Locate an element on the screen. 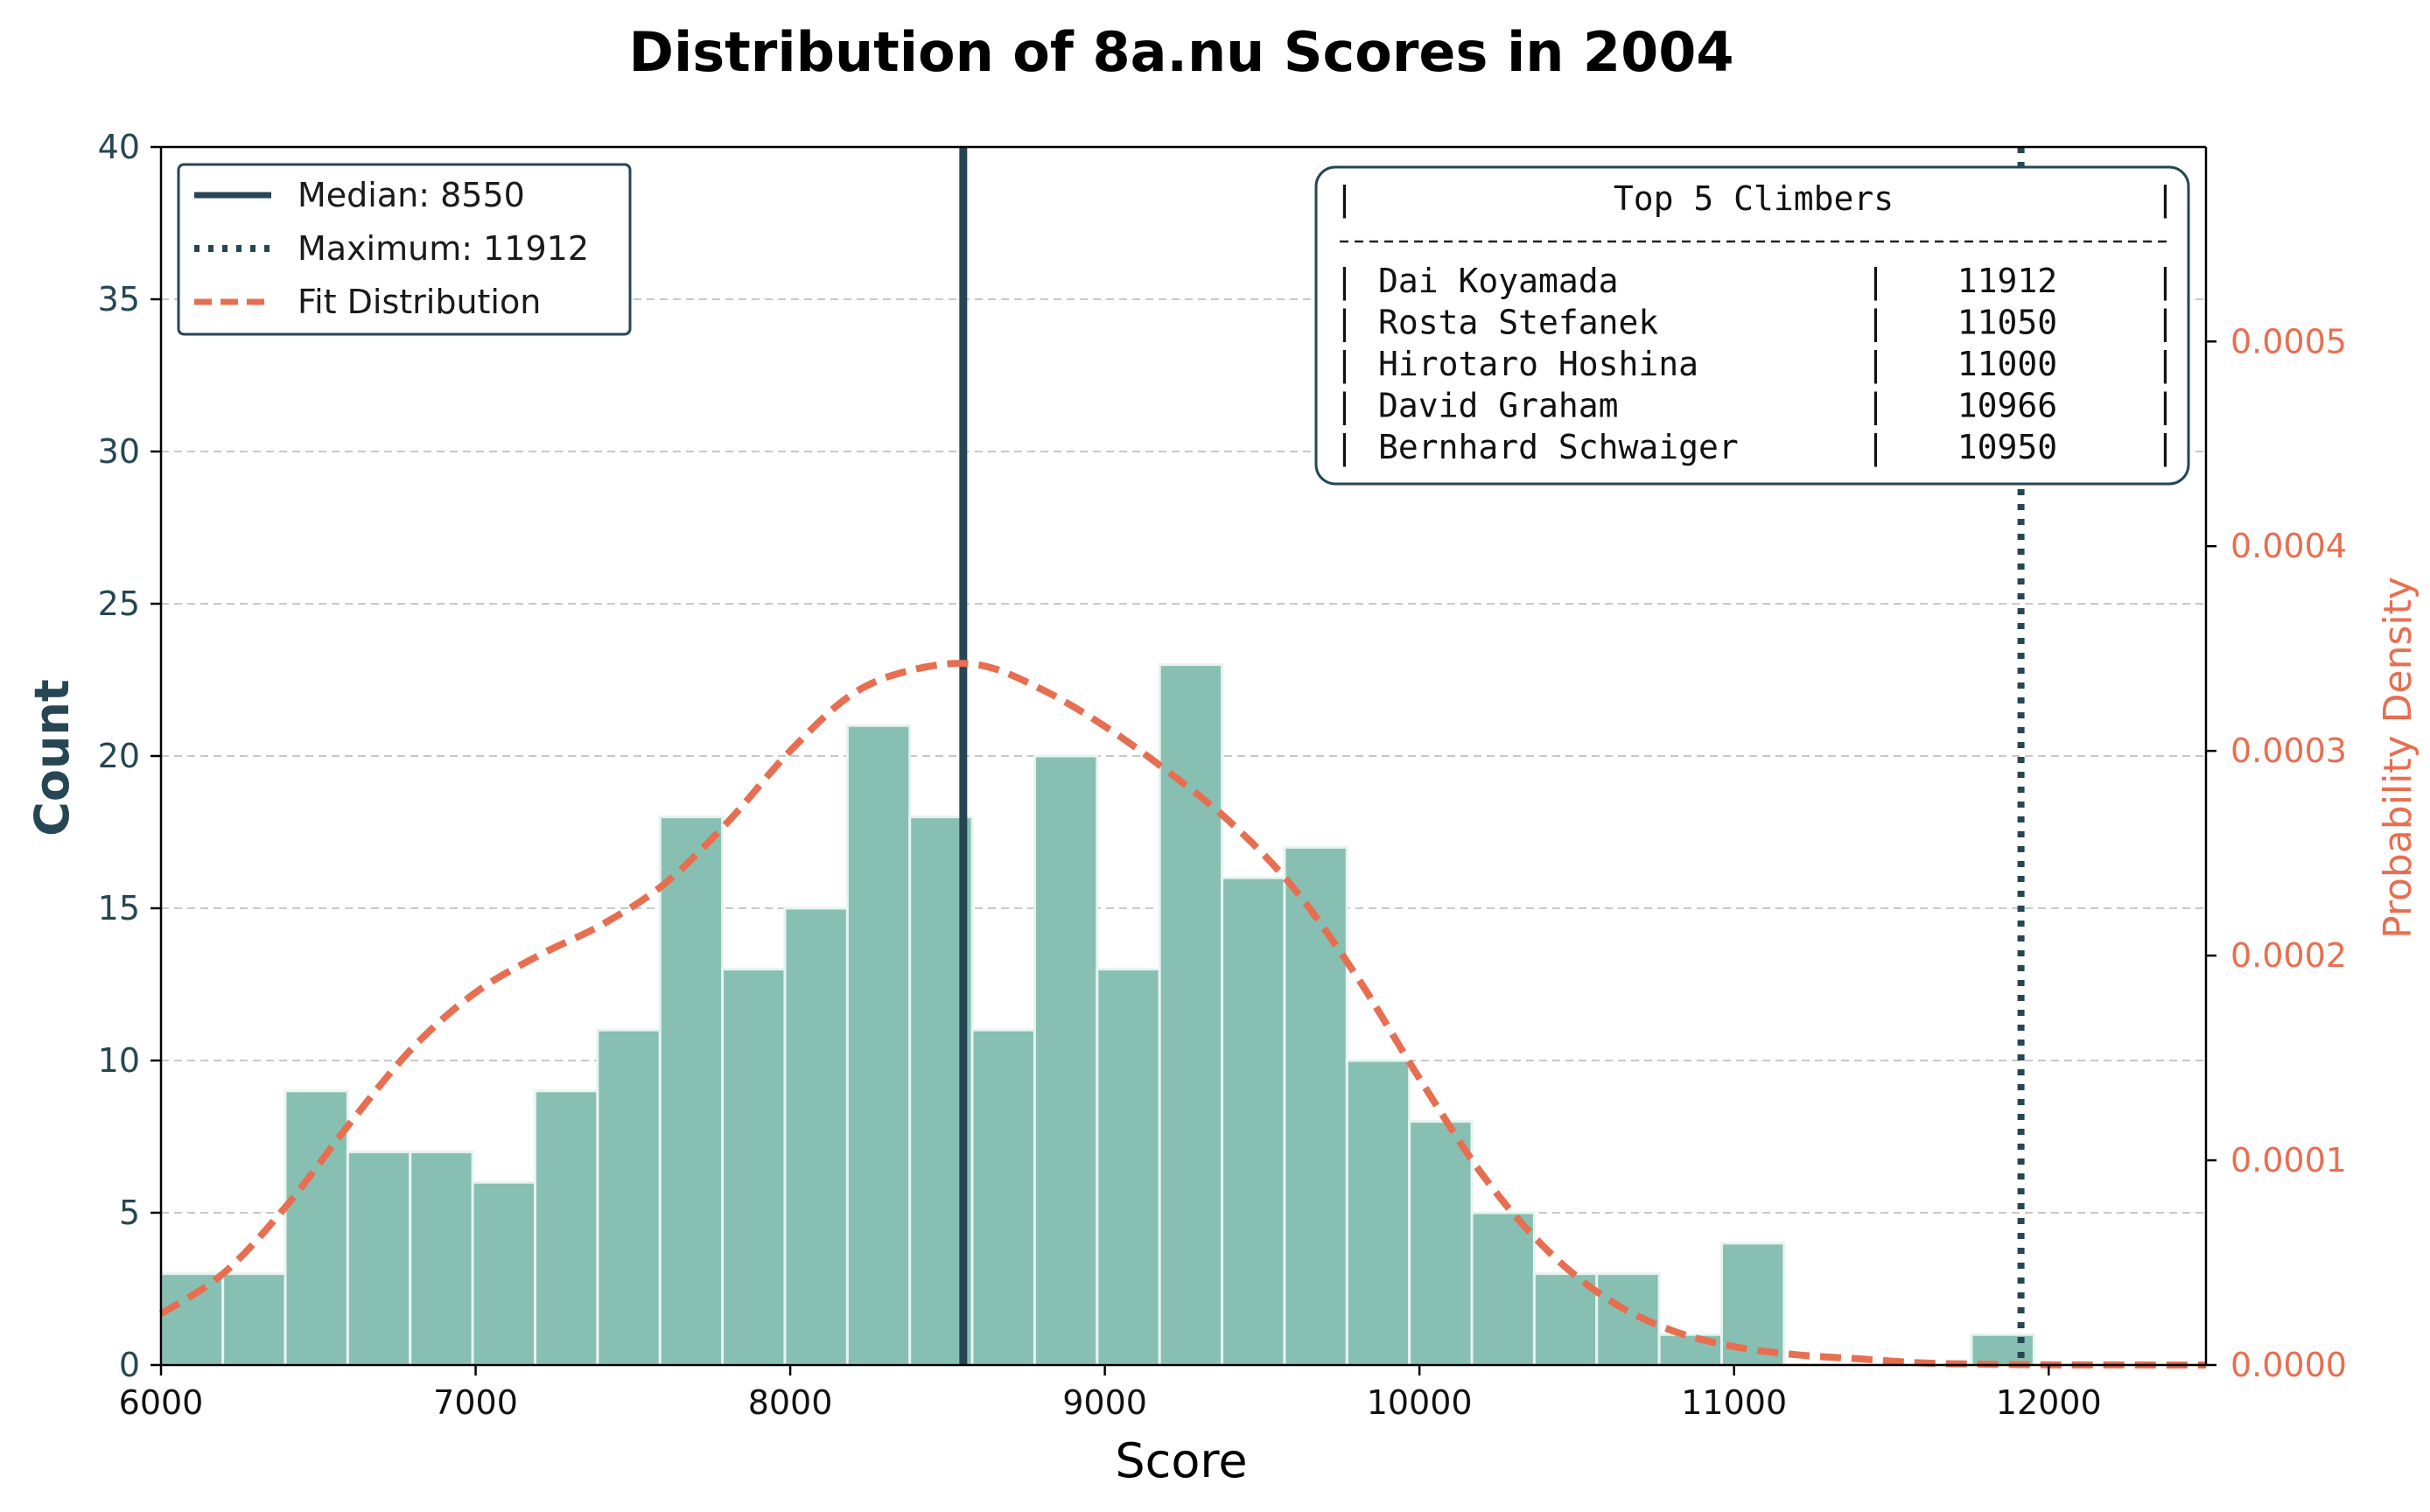  y2-axis-label: Probability Density is located at coordinates (2398, 758).